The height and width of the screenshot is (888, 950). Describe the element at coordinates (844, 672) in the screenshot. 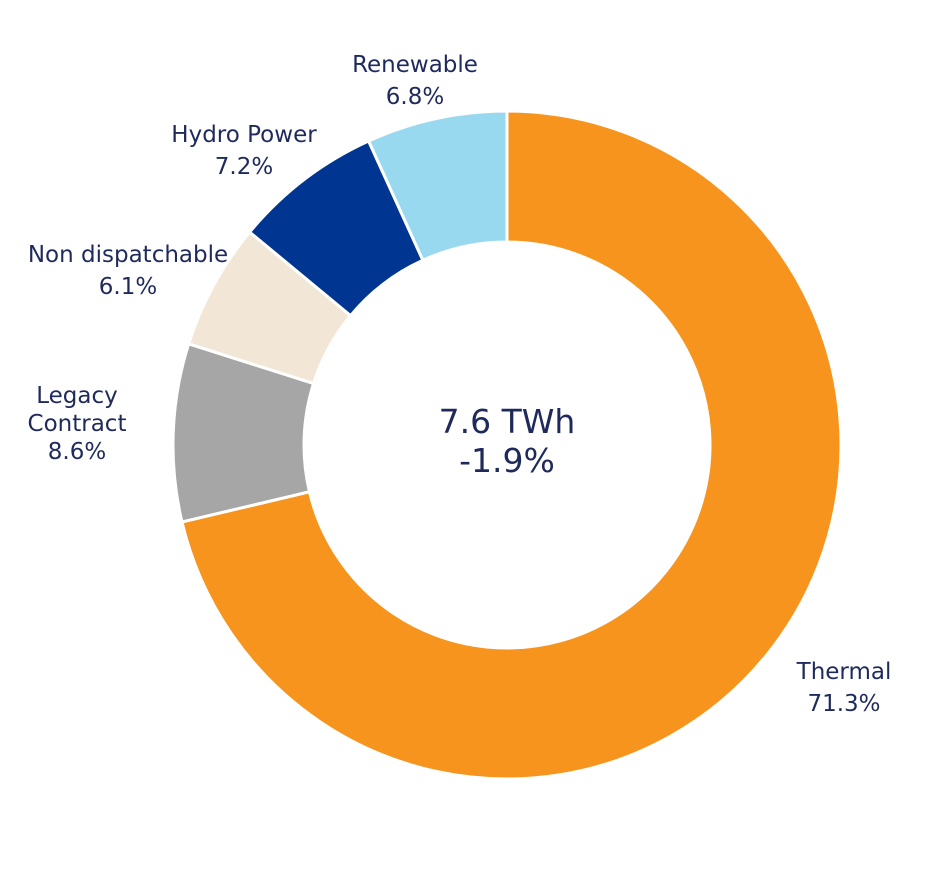

I see `category-label-thermal: Thermal` at that location.